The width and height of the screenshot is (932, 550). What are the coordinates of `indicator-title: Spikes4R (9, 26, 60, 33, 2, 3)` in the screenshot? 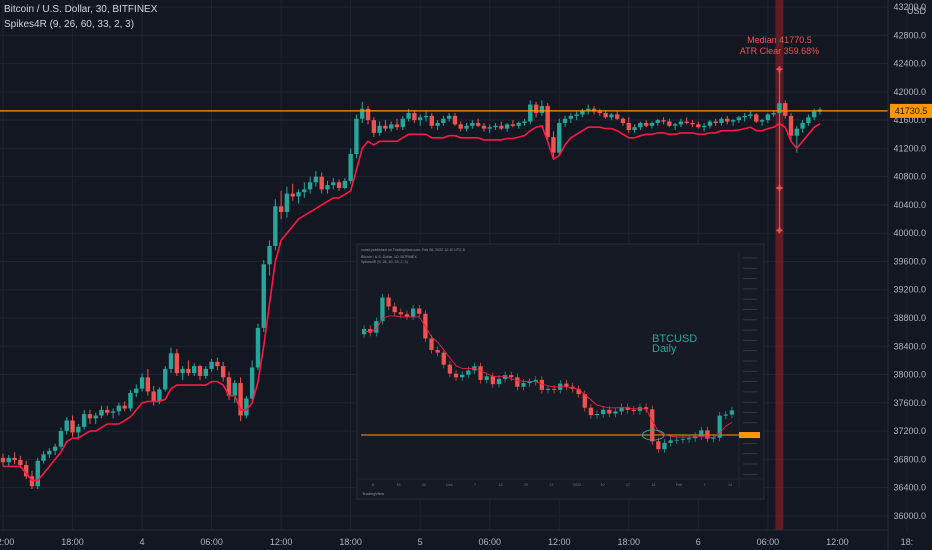 It's located at (69, 24).